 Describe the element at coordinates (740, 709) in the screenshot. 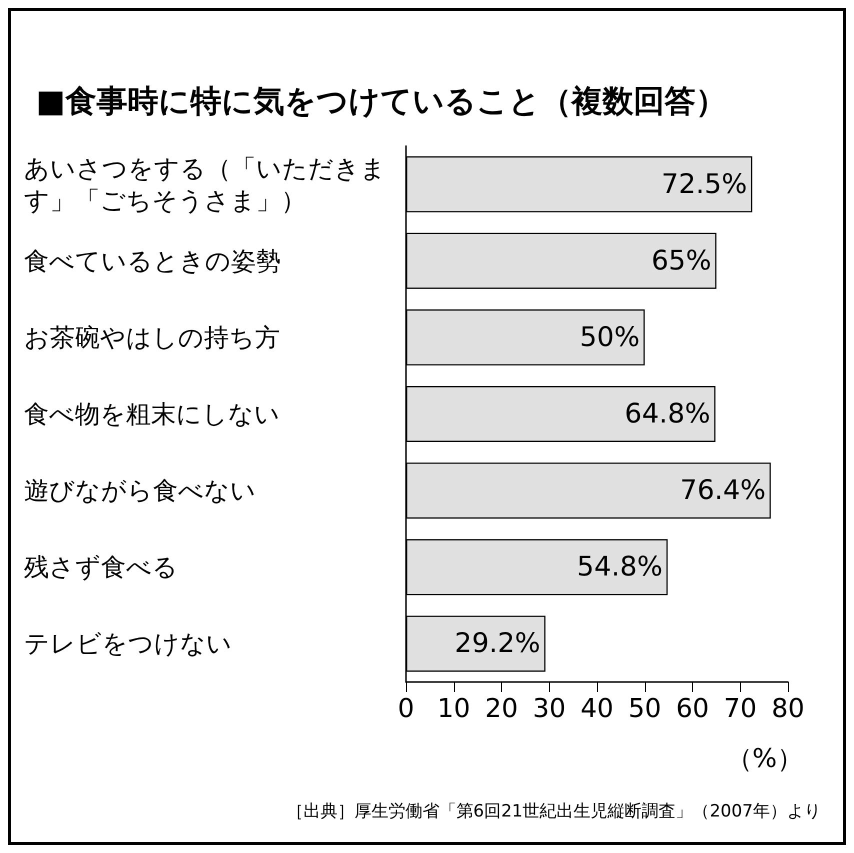

I see `x-tick-label: 70` at that location.